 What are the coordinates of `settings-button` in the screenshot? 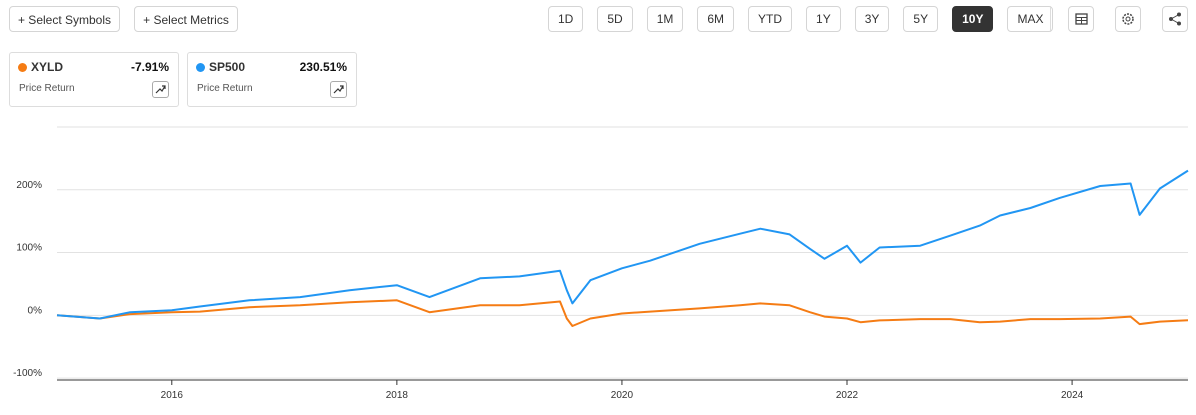 It's located at (1128, 19).